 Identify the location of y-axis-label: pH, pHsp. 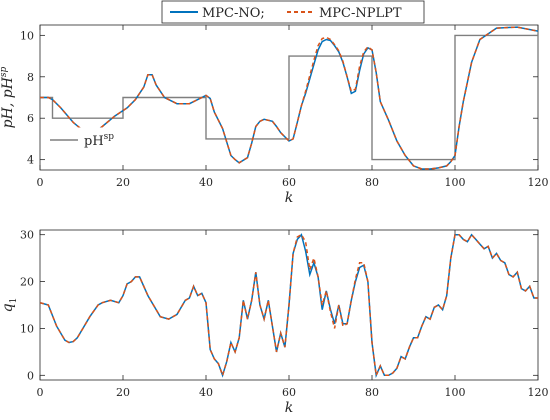
(8, 97).